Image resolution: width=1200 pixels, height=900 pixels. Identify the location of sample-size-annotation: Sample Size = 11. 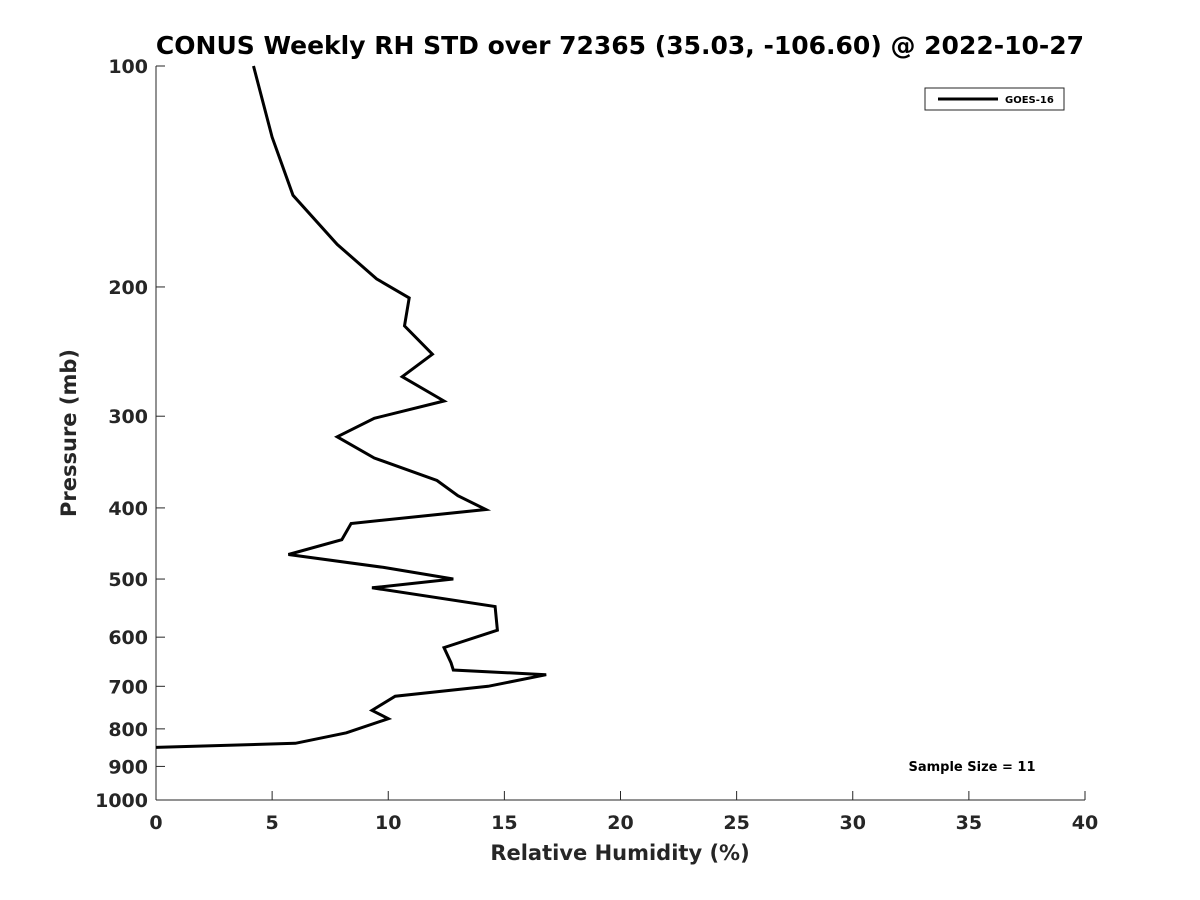
(971, 767).